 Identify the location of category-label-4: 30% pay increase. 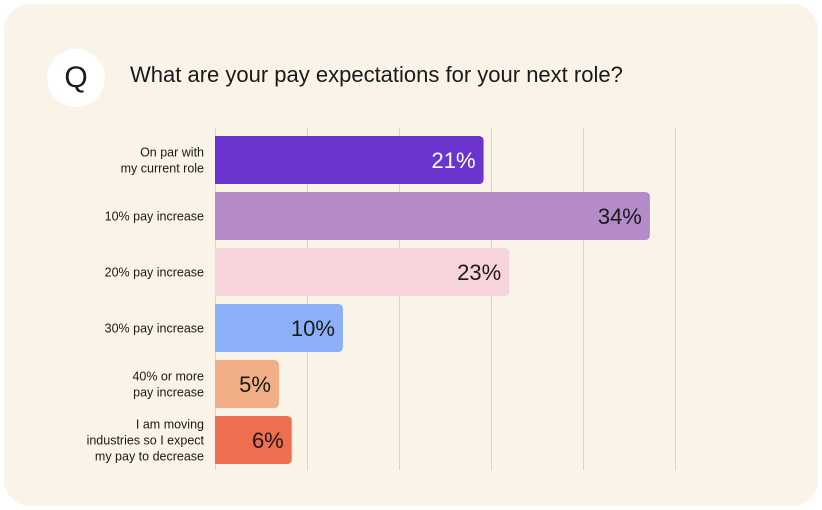
(154, 329).